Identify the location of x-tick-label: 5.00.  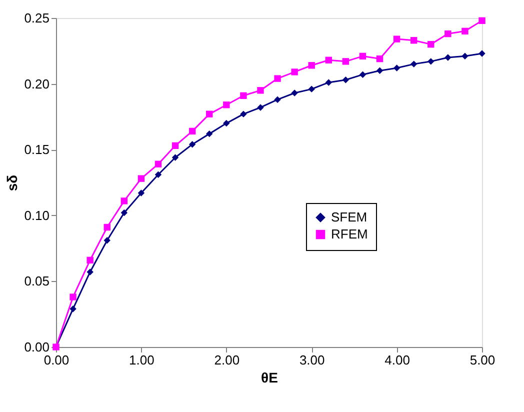
(483, 360).